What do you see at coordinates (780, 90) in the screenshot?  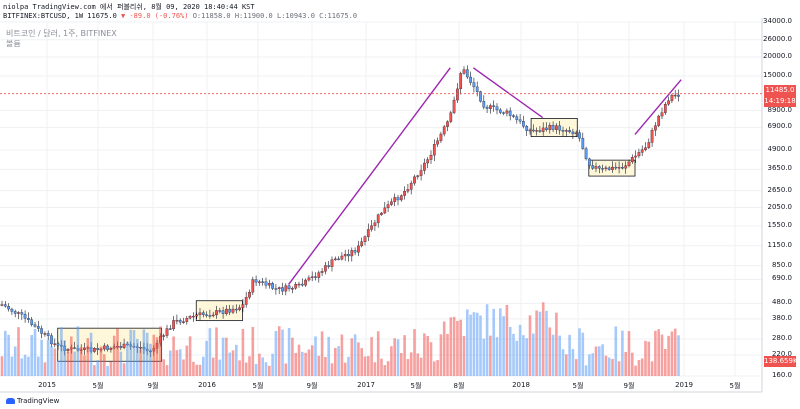 I see `last-price-badge: 11485.0` at bounding box center [780, 90].